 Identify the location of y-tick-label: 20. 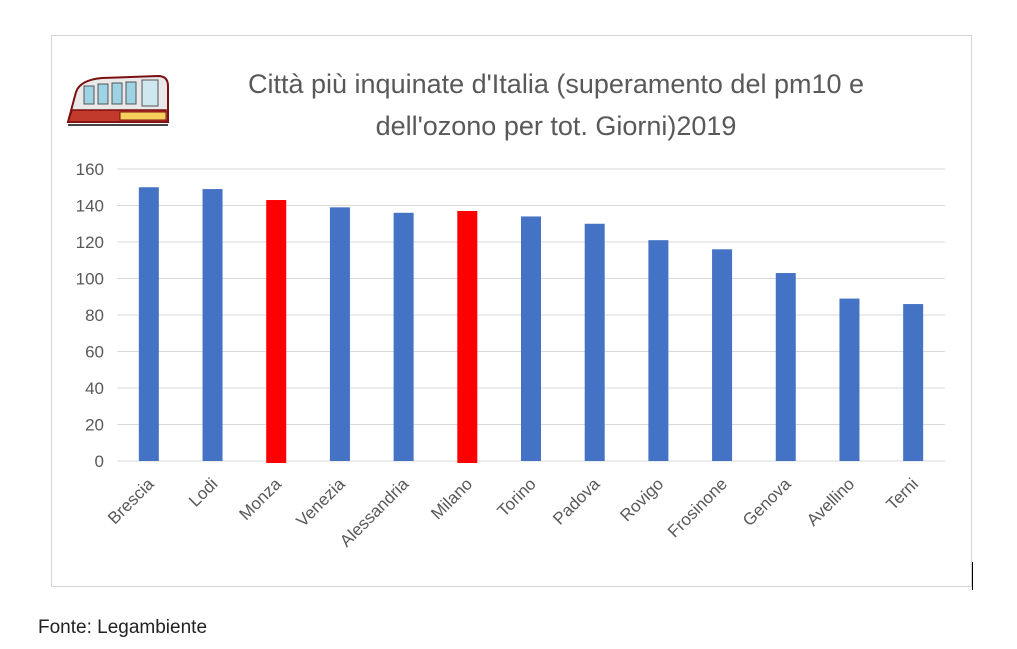
(94, 425).